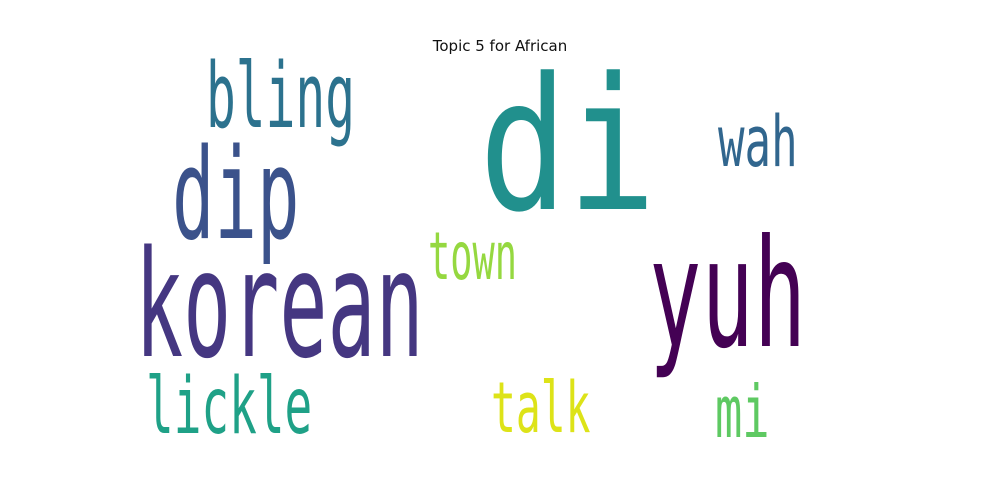 This screenshot has height=500, width=1000. I want to click on word-town: town, so click(473, 256).